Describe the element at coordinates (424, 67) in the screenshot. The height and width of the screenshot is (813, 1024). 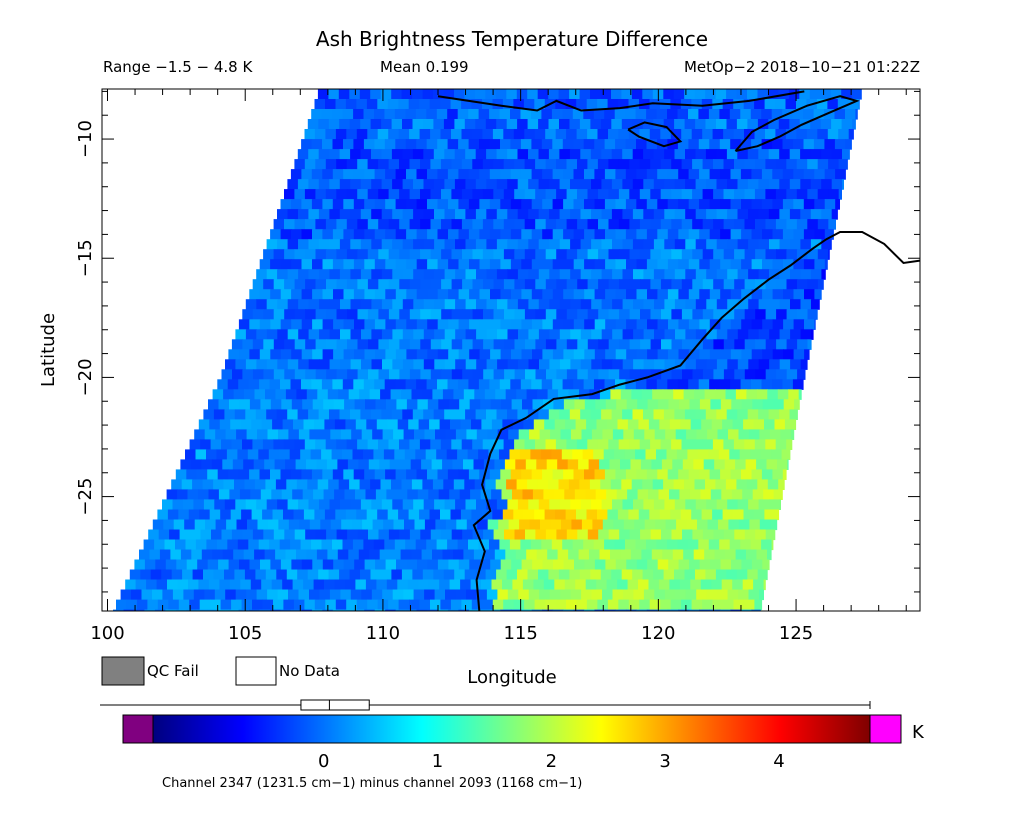
I see `mean-text: Mean 0.199` at that location.